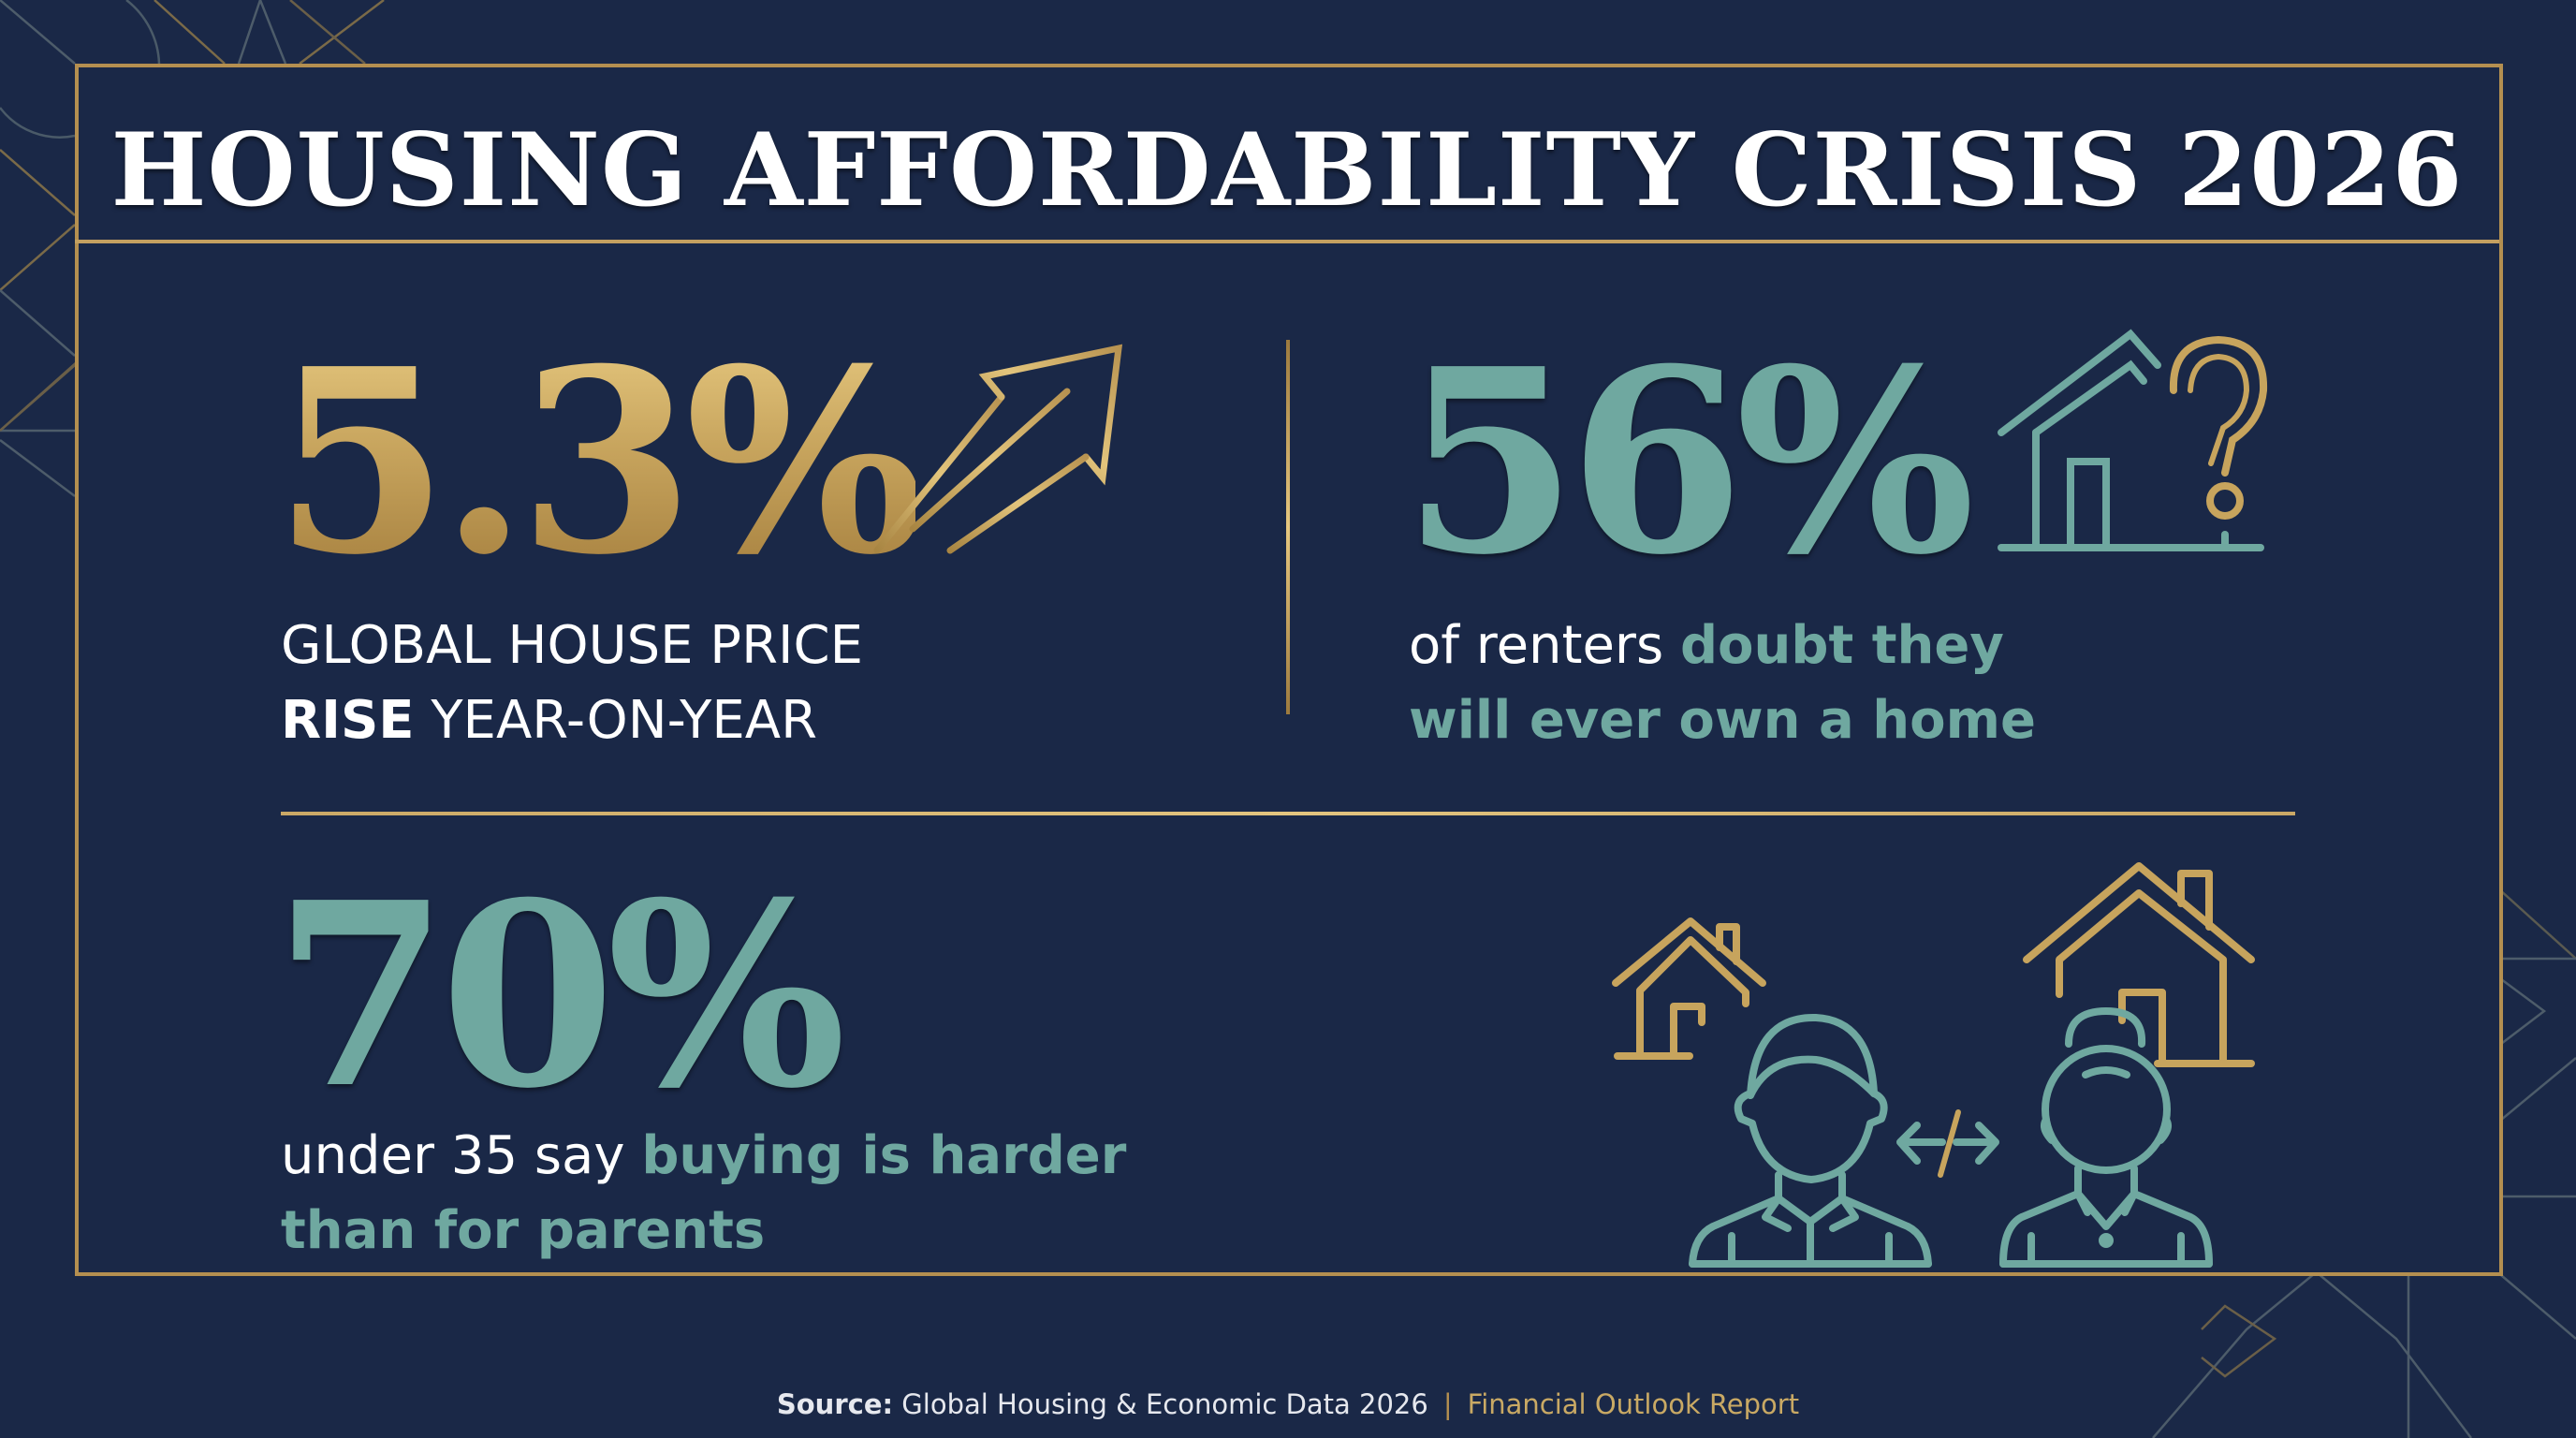  I want to click on stat-label-plain: of renters, so click(1544, 645).